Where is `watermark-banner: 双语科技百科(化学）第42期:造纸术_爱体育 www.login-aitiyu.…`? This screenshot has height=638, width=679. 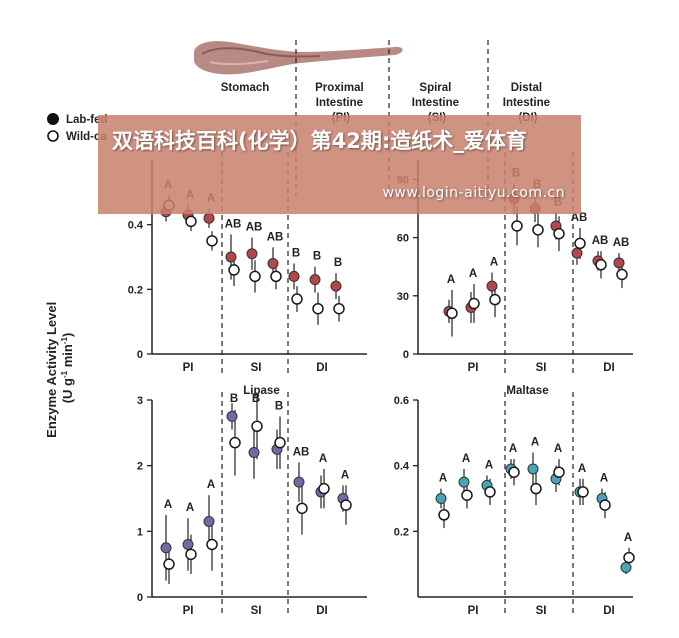 watermark-banner: 双语科技百科(化学）第42期:造纸术_爱体育 www.login-aitiyu.… is located at coordinates (339, 164).